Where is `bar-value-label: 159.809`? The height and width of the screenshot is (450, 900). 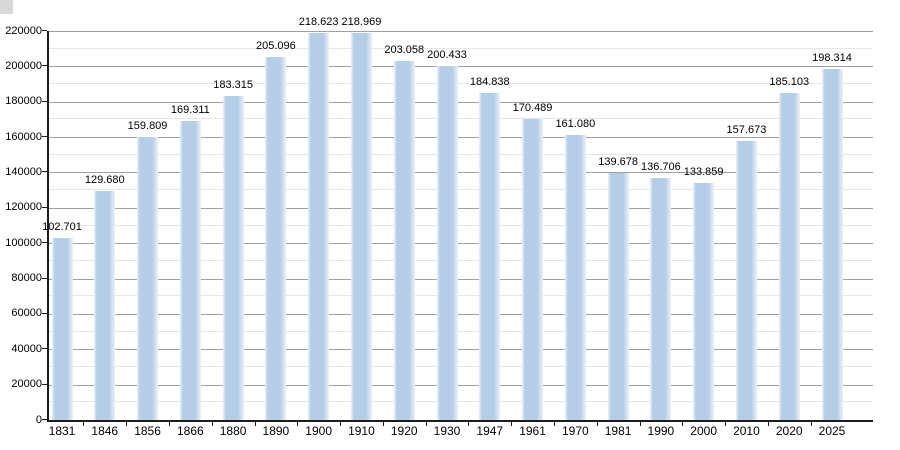 bar-value-label: 159.809 is located at coordinates (147, 126).